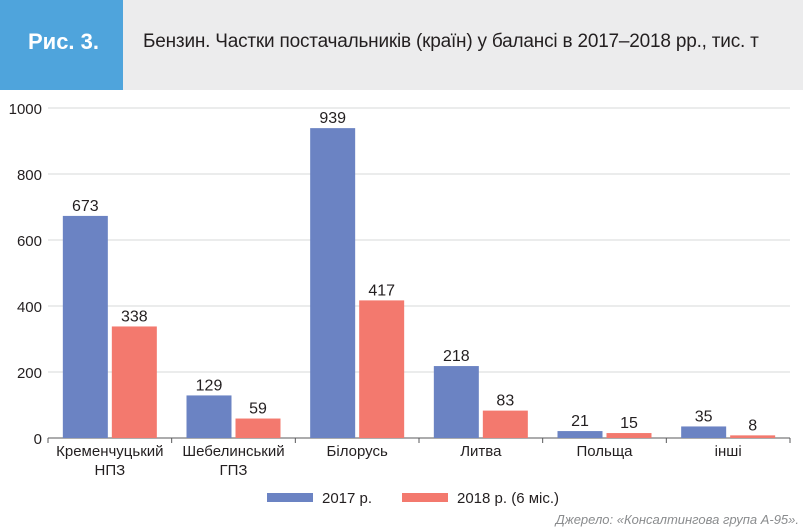 The height and width of the screenshot is (531, 803). I want to click on data-label: 338, so click(134, 316).